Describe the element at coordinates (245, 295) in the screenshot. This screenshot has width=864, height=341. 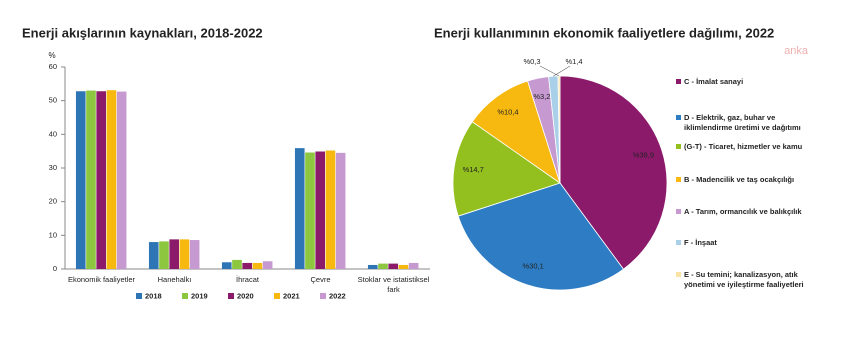
I see `legend-label: 2020` at that location.